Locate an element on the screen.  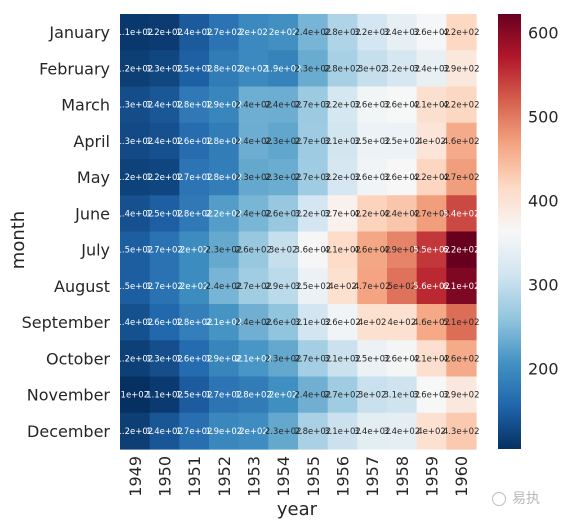
x-tick-label: 1954 is located at coordinates (283, 476).